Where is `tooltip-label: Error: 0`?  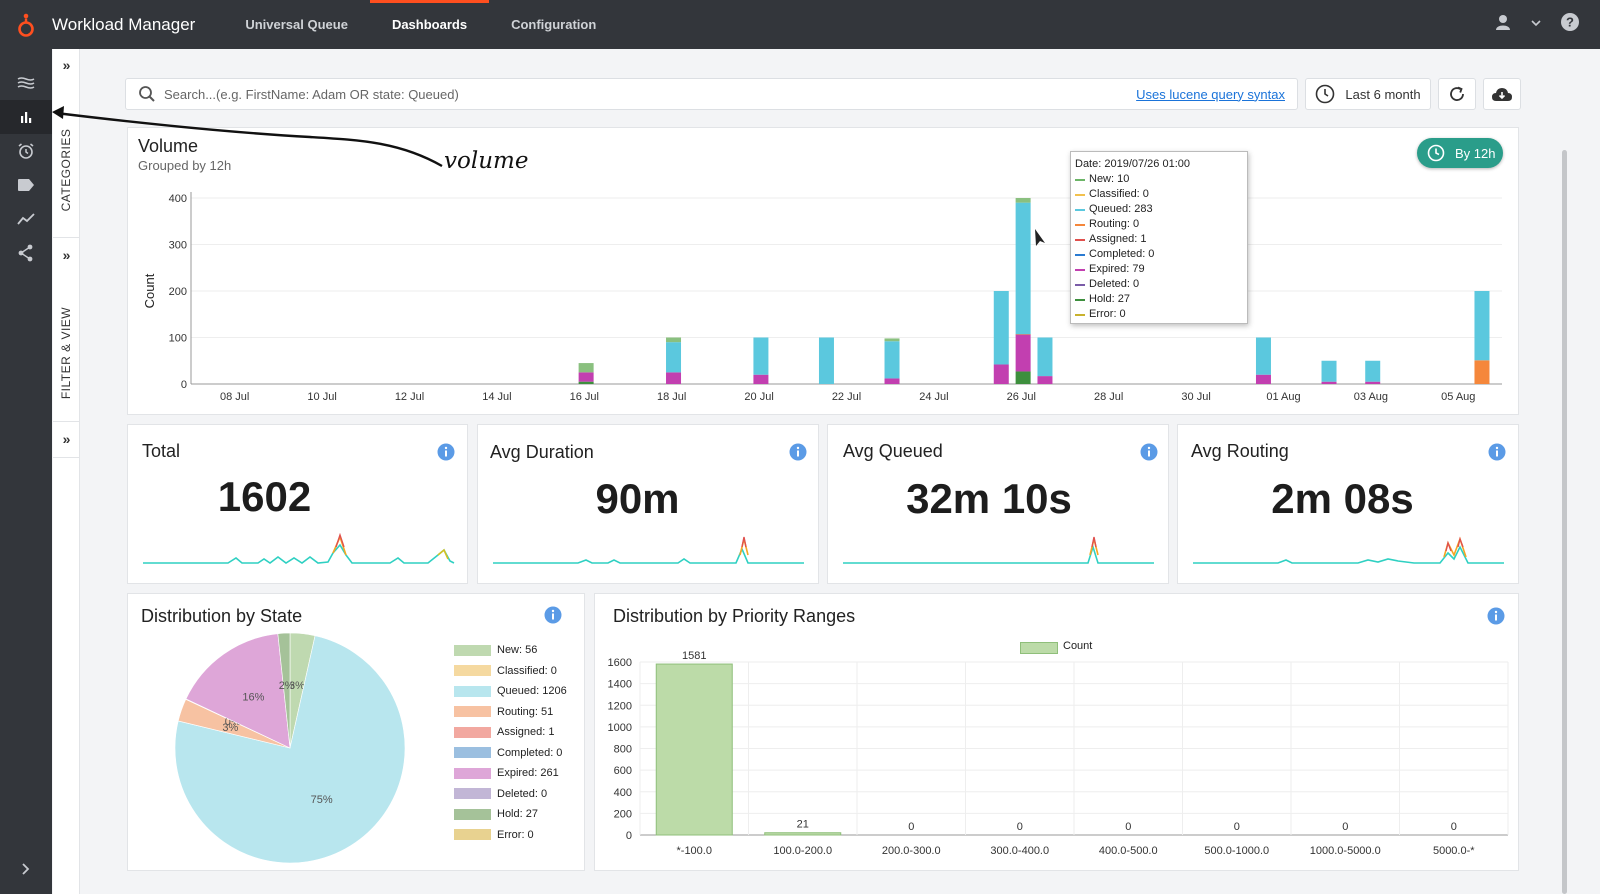 tooltip-label: Error: 0 is located at coordinates (1107, 314).